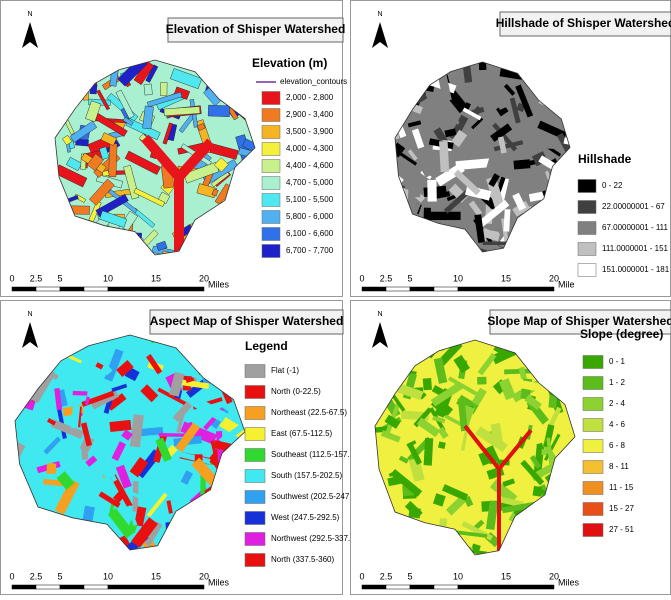 Image resolution: width=671 pixels, height=600 pixels. I want to click on map-title: Elevation of Shisper Watershed, so click(256, 29).